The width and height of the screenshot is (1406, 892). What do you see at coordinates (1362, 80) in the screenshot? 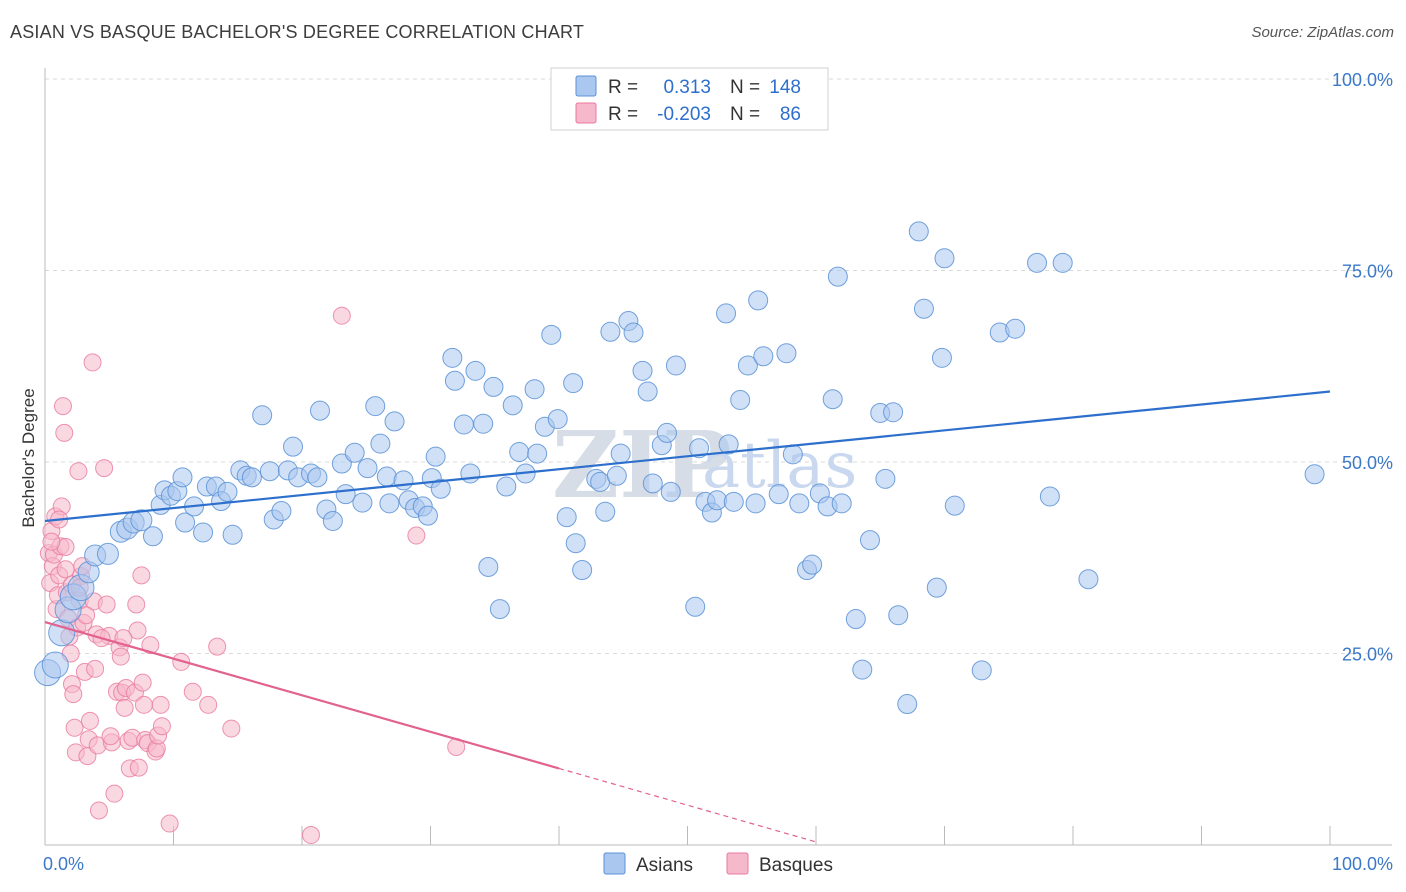
I see `y-tick-label: 100.0%` at bounding box center [1362, 80].